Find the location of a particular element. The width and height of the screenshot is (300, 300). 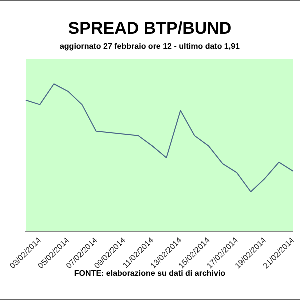

chart-subtitle: aggiornato 27 febbraio ore 12 - ultimo dato 1,91 is located at coordinates (150, 46).